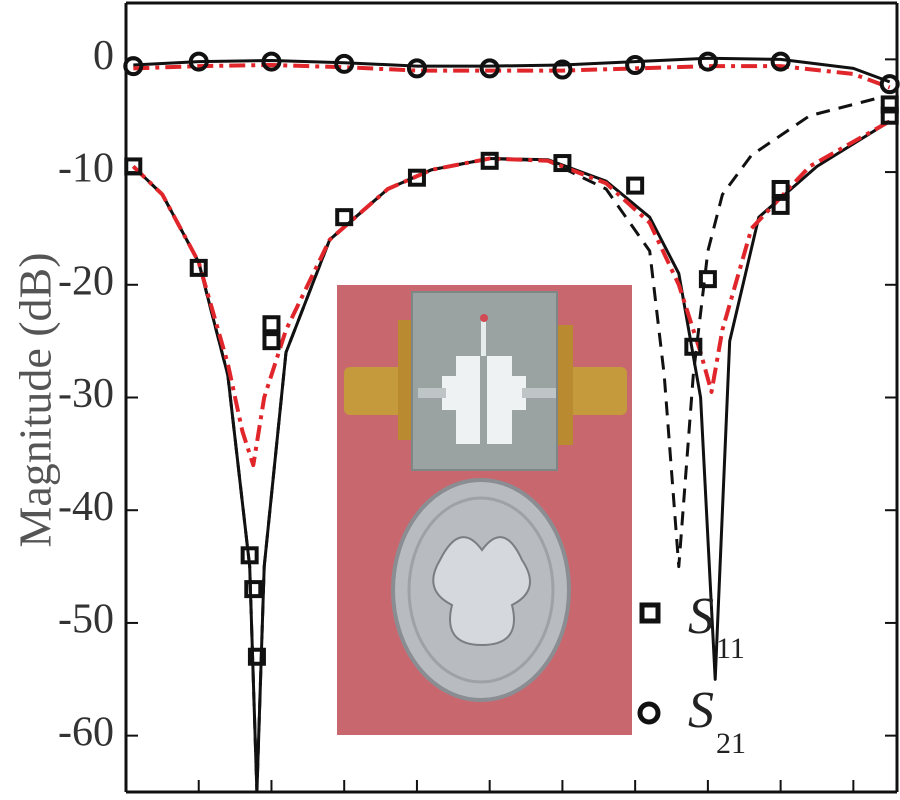  I want to click on legend: S 11 S 21, so click(691, 674).